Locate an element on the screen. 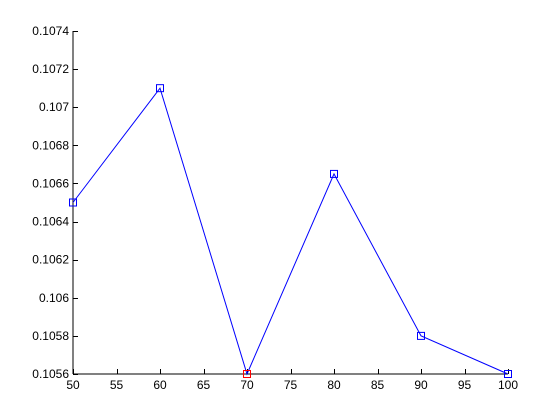 This screenshot has height=420, width=560. y-tick-label: 0.1072 is located at coordinates (50, 69).